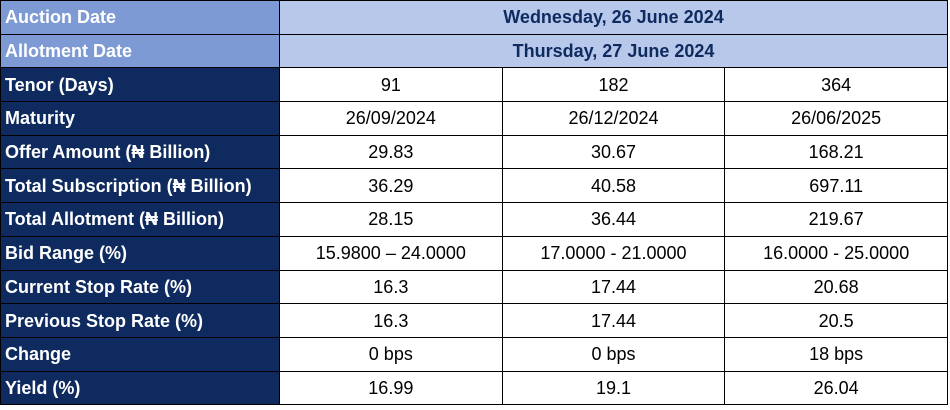 The height and width of the screenshot is (410, 950). Describe the element at coordinates (613, 354) in the screenshot. I see `cell-182-day: 0 bps` at that location.